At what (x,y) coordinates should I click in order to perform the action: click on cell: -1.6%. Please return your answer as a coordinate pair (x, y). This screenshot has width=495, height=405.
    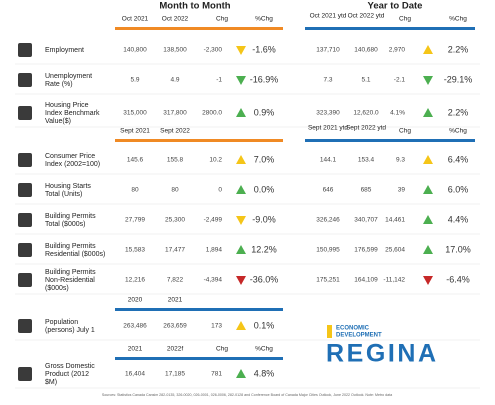
    Looking at the image, I should click on (264, 49).